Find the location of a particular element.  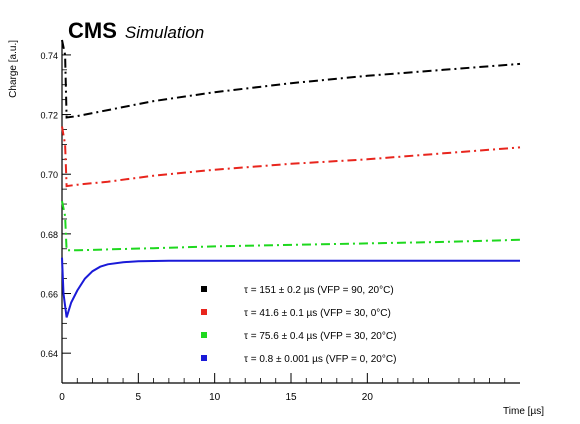

y-tick-label: 0.66 is located at coordinates (49, 295).